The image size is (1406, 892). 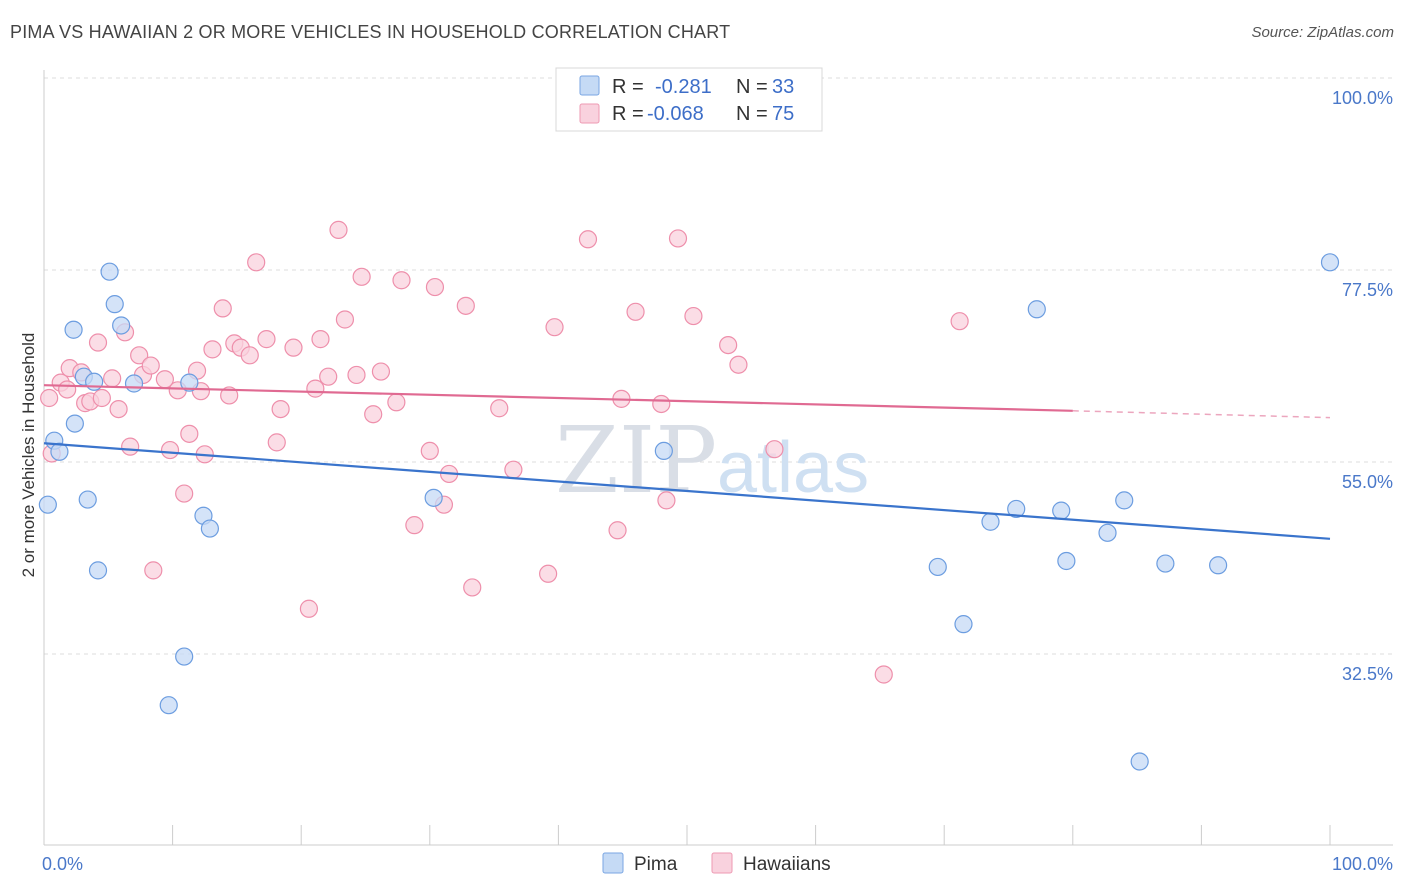 What do you see at coordinates (1367, 674) in the screenshot?
I see `y-tick-label-3: 32.5%` at bounding box center [1367, 674].